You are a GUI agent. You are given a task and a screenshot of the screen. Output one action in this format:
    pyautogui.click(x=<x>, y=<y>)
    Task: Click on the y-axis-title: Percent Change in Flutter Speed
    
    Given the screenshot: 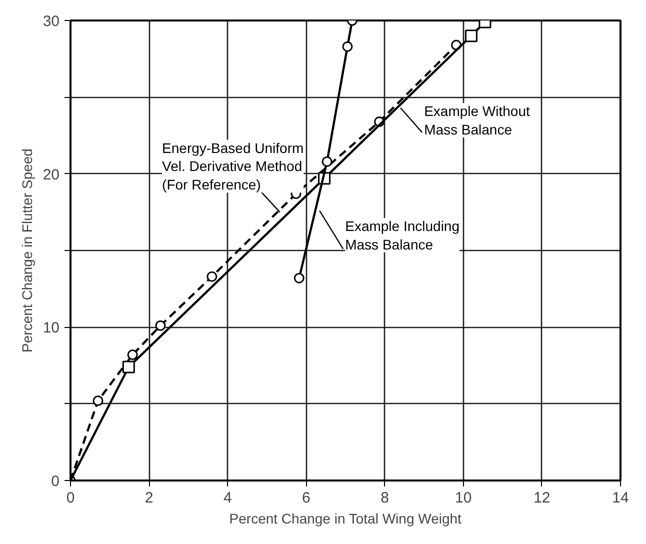 What is the action you would take?
    pyautogui.click(x=26, y=250)
    